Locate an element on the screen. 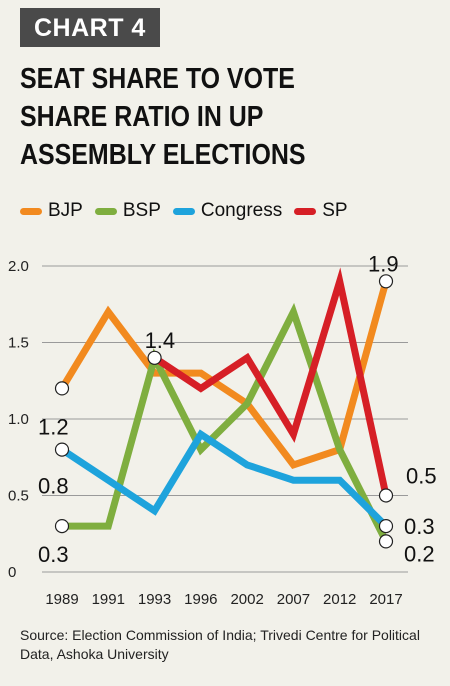  legend-item-sp: SP is located at coordinates (321, 211).